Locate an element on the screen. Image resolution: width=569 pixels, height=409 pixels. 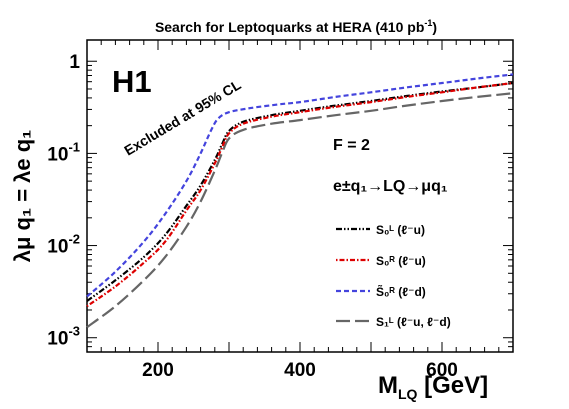
legend-label-2: S₀ᴿ (ℓ⁻u) is located at coordinates (401, 261).